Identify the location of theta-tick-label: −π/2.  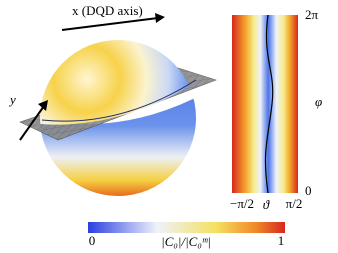
(242, 203).